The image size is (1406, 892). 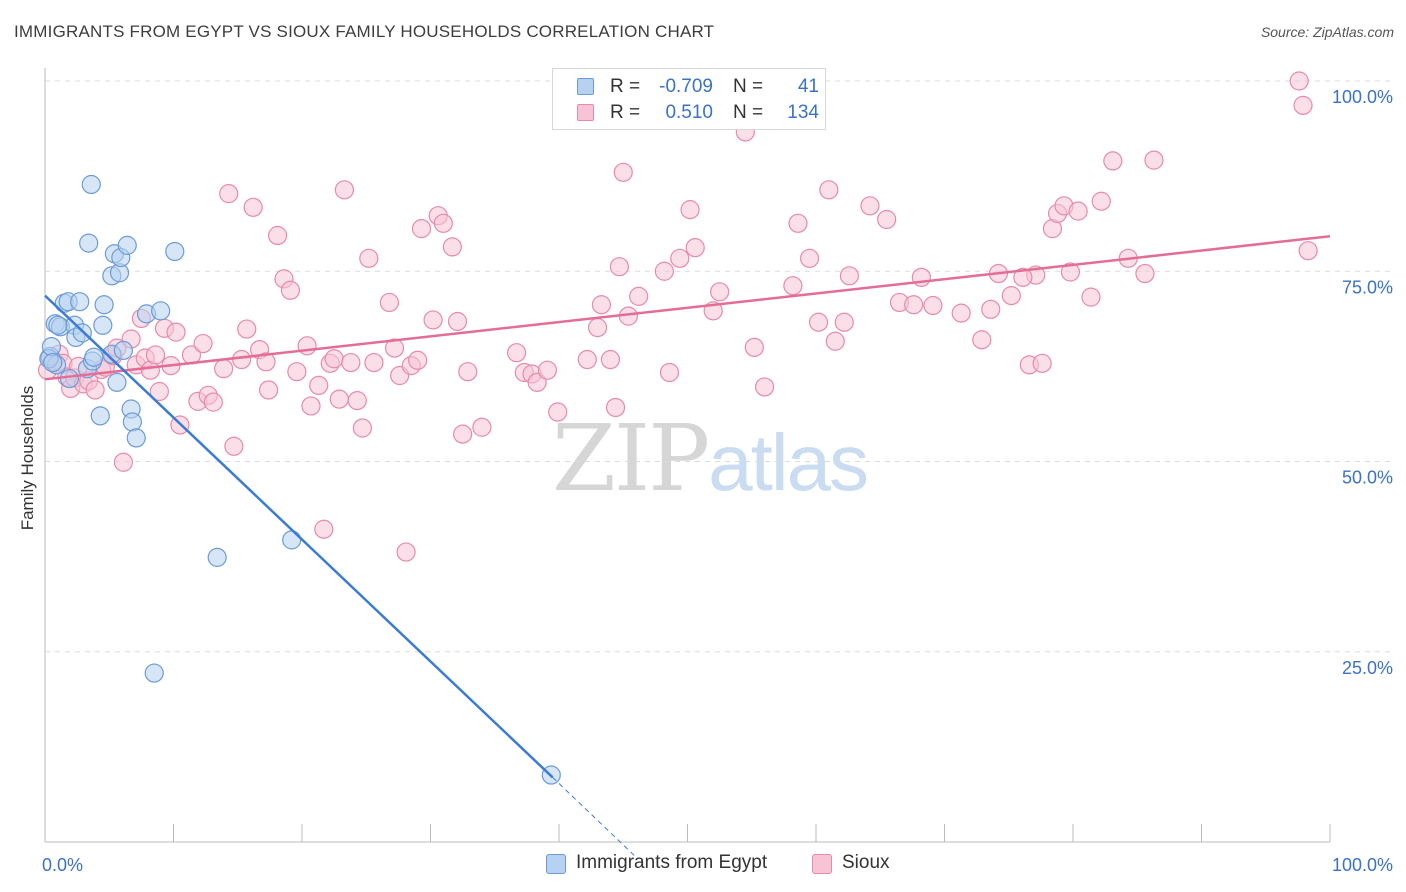 What do you see at coordinates (687, 308) in the screenshot?
I see `sioux-trend-line` at bounding box center [687, 308].